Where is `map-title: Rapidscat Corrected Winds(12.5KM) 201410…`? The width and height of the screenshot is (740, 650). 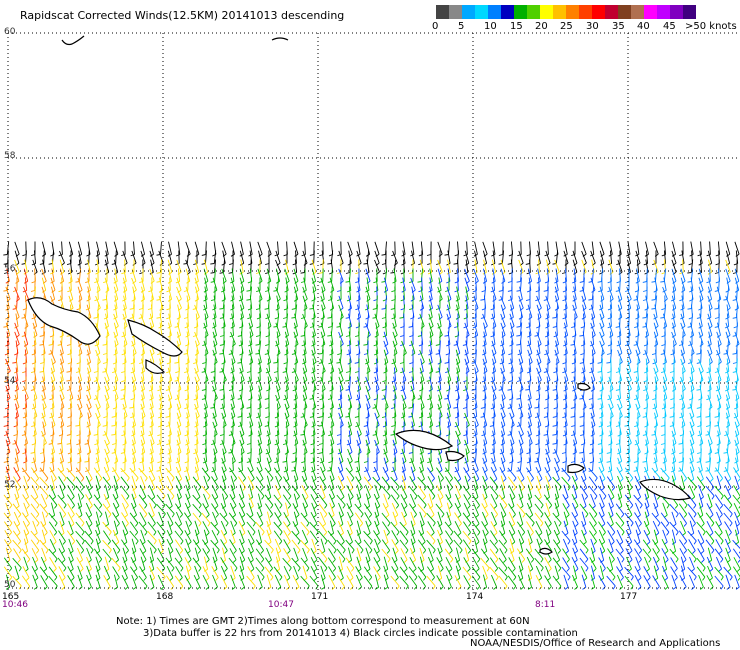
map-title: Rapidscat Corrected Winds(12.5KM) 201410… is located at coordinates (182, 15).